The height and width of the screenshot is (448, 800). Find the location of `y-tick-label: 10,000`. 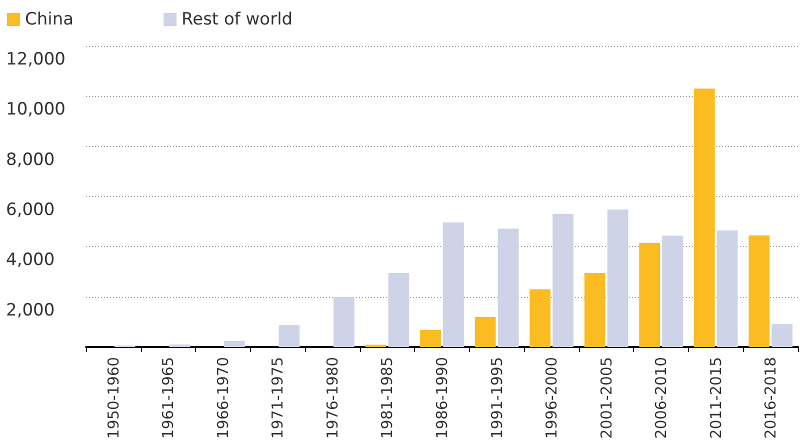

y-tick-label: 10,000 is located at coordinates (36, 110).